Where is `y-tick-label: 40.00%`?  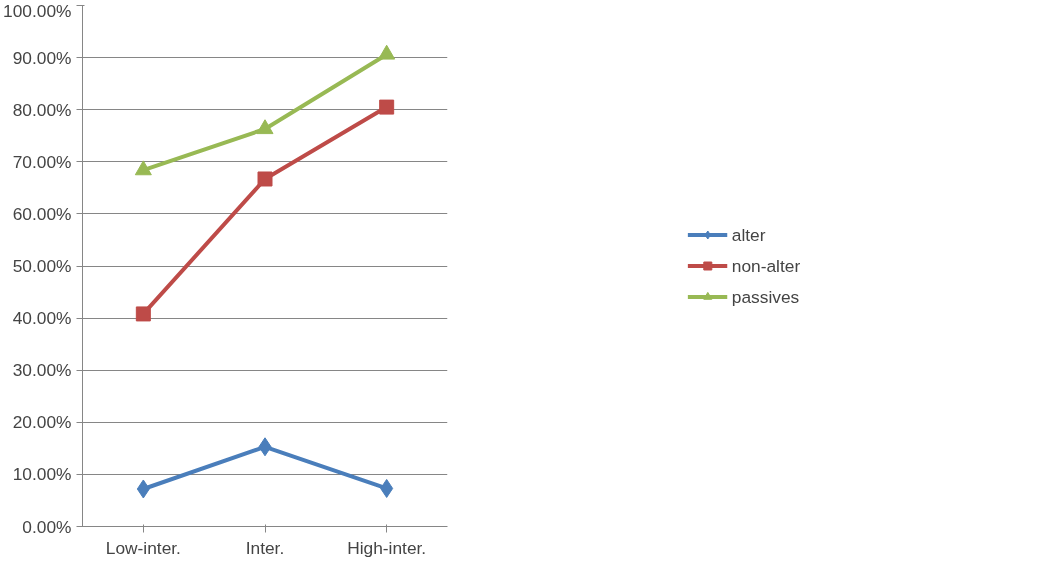
y-tick-label: 40.00% is located at coordinates (42, 318).